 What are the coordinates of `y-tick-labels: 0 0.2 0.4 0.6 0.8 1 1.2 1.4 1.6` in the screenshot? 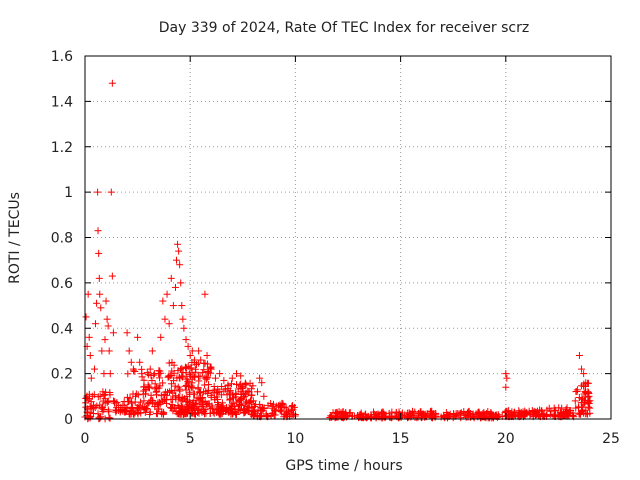 It's located at (62, 238).